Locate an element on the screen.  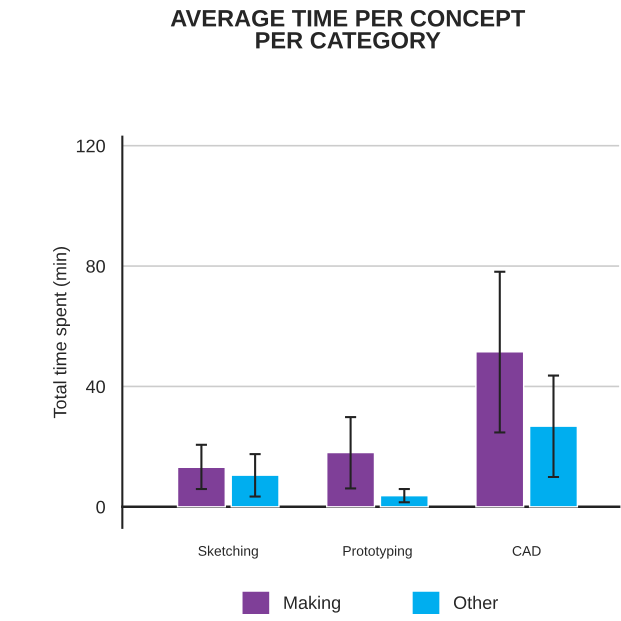
chart-title: AVERAGE TIME PER CONCEPT PER CATEGORY is located at coordinates (348, 29).